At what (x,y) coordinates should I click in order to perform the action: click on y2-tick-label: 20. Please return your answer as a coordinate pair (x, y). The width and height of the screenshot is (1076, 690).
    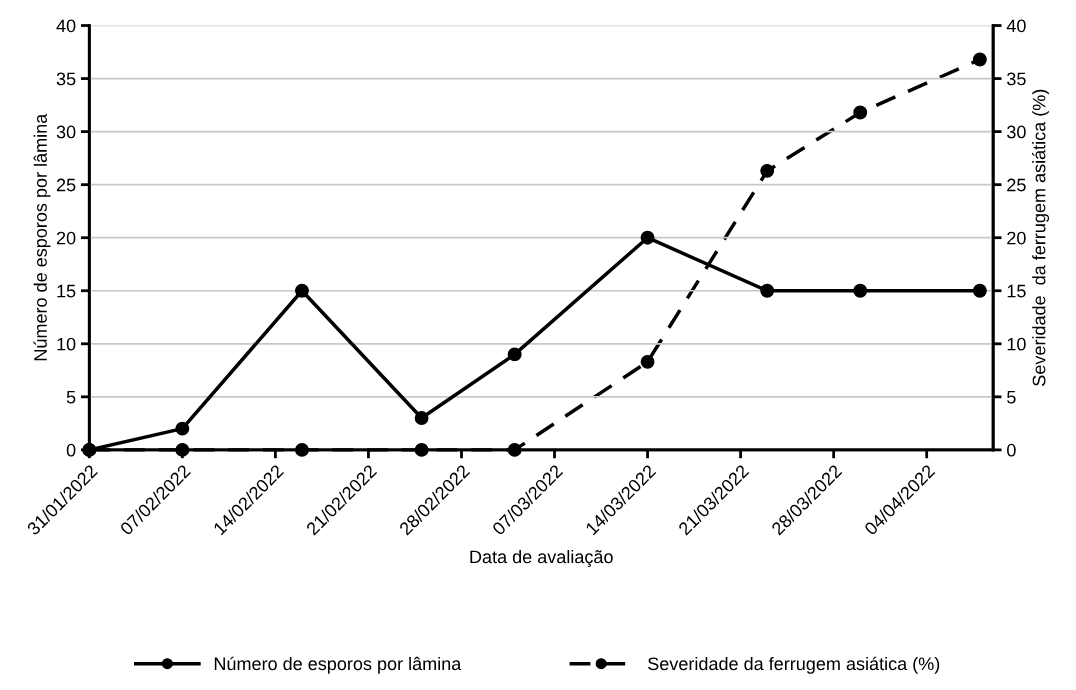
    Looking at the image, I should click on (1016, 238).